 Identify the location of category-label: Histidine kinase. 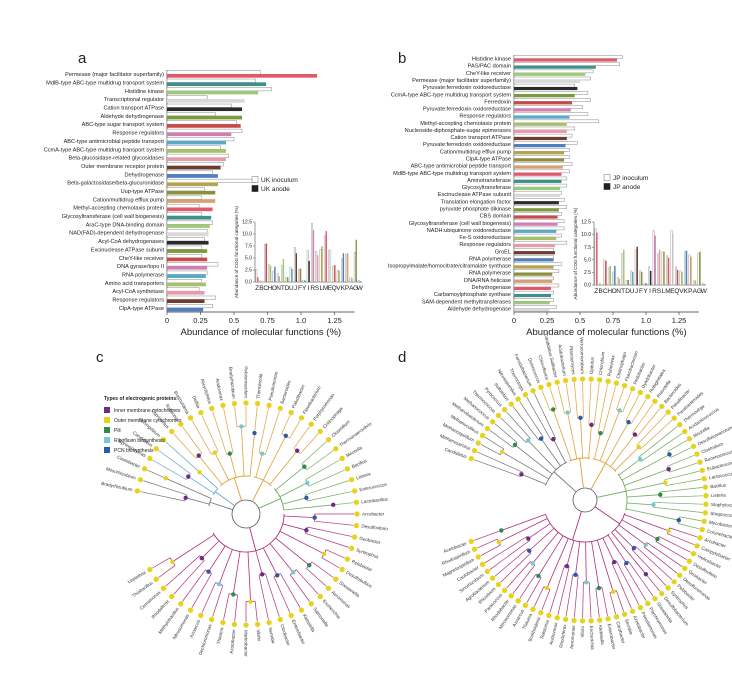
(144, 92).